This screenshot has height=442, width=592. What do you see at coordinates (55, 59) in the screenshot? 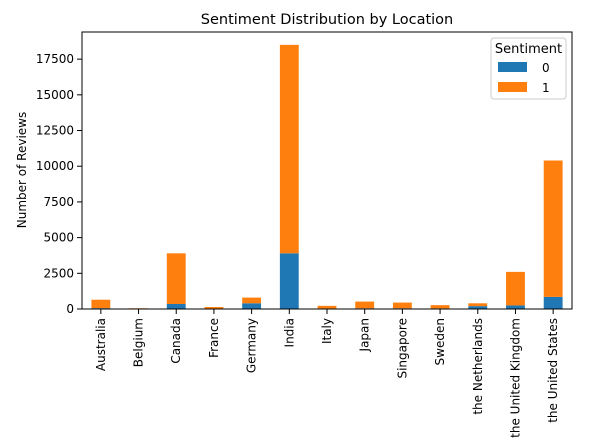
I see `y-tick-label: 17500` at bounding box center [55, 59].